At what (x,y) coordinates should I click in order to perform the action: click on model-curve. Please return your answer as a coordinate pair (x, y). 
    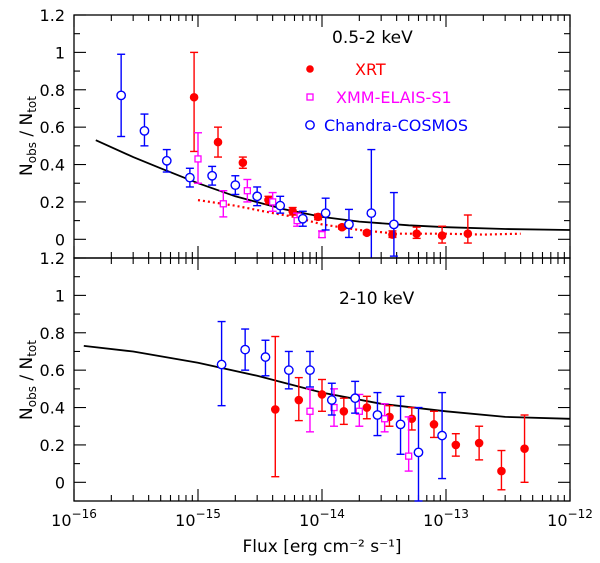
    Looking at the image, I should click on (327, 382).